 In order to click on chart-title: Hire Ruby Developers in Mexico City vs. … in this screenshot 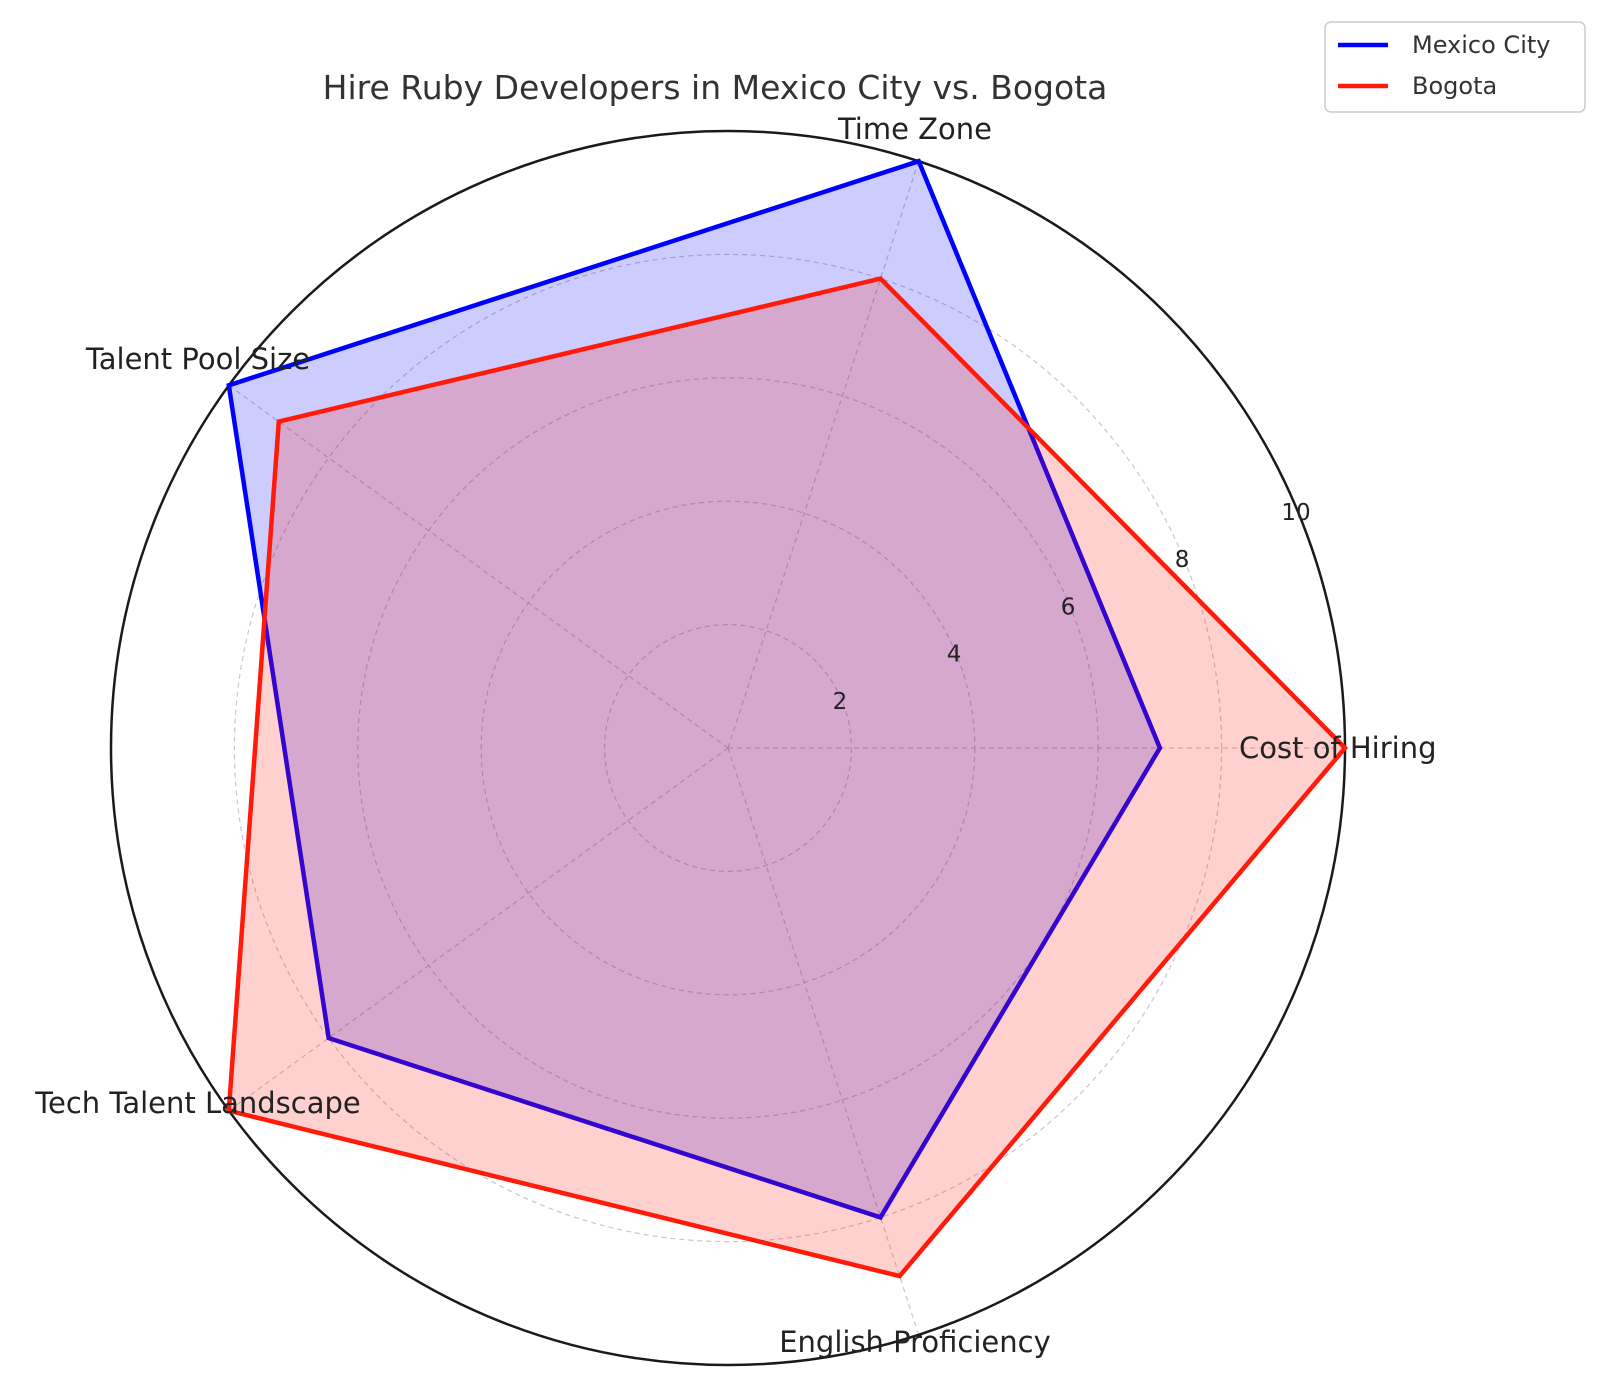, I will do `click(715, 87)`.